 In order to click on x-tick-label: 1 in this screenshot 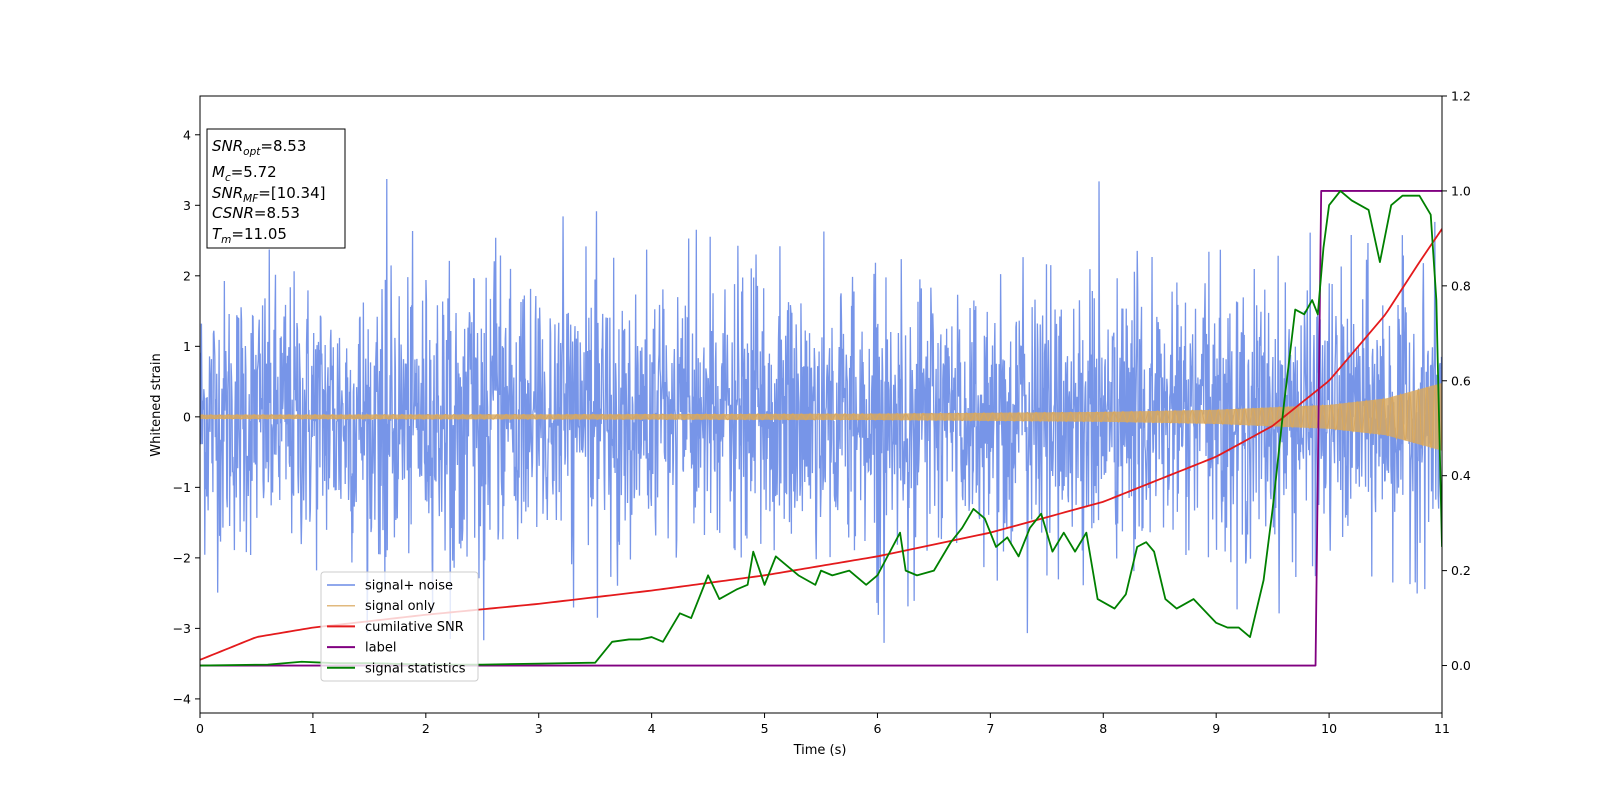, I will do `click(313, 728)`.